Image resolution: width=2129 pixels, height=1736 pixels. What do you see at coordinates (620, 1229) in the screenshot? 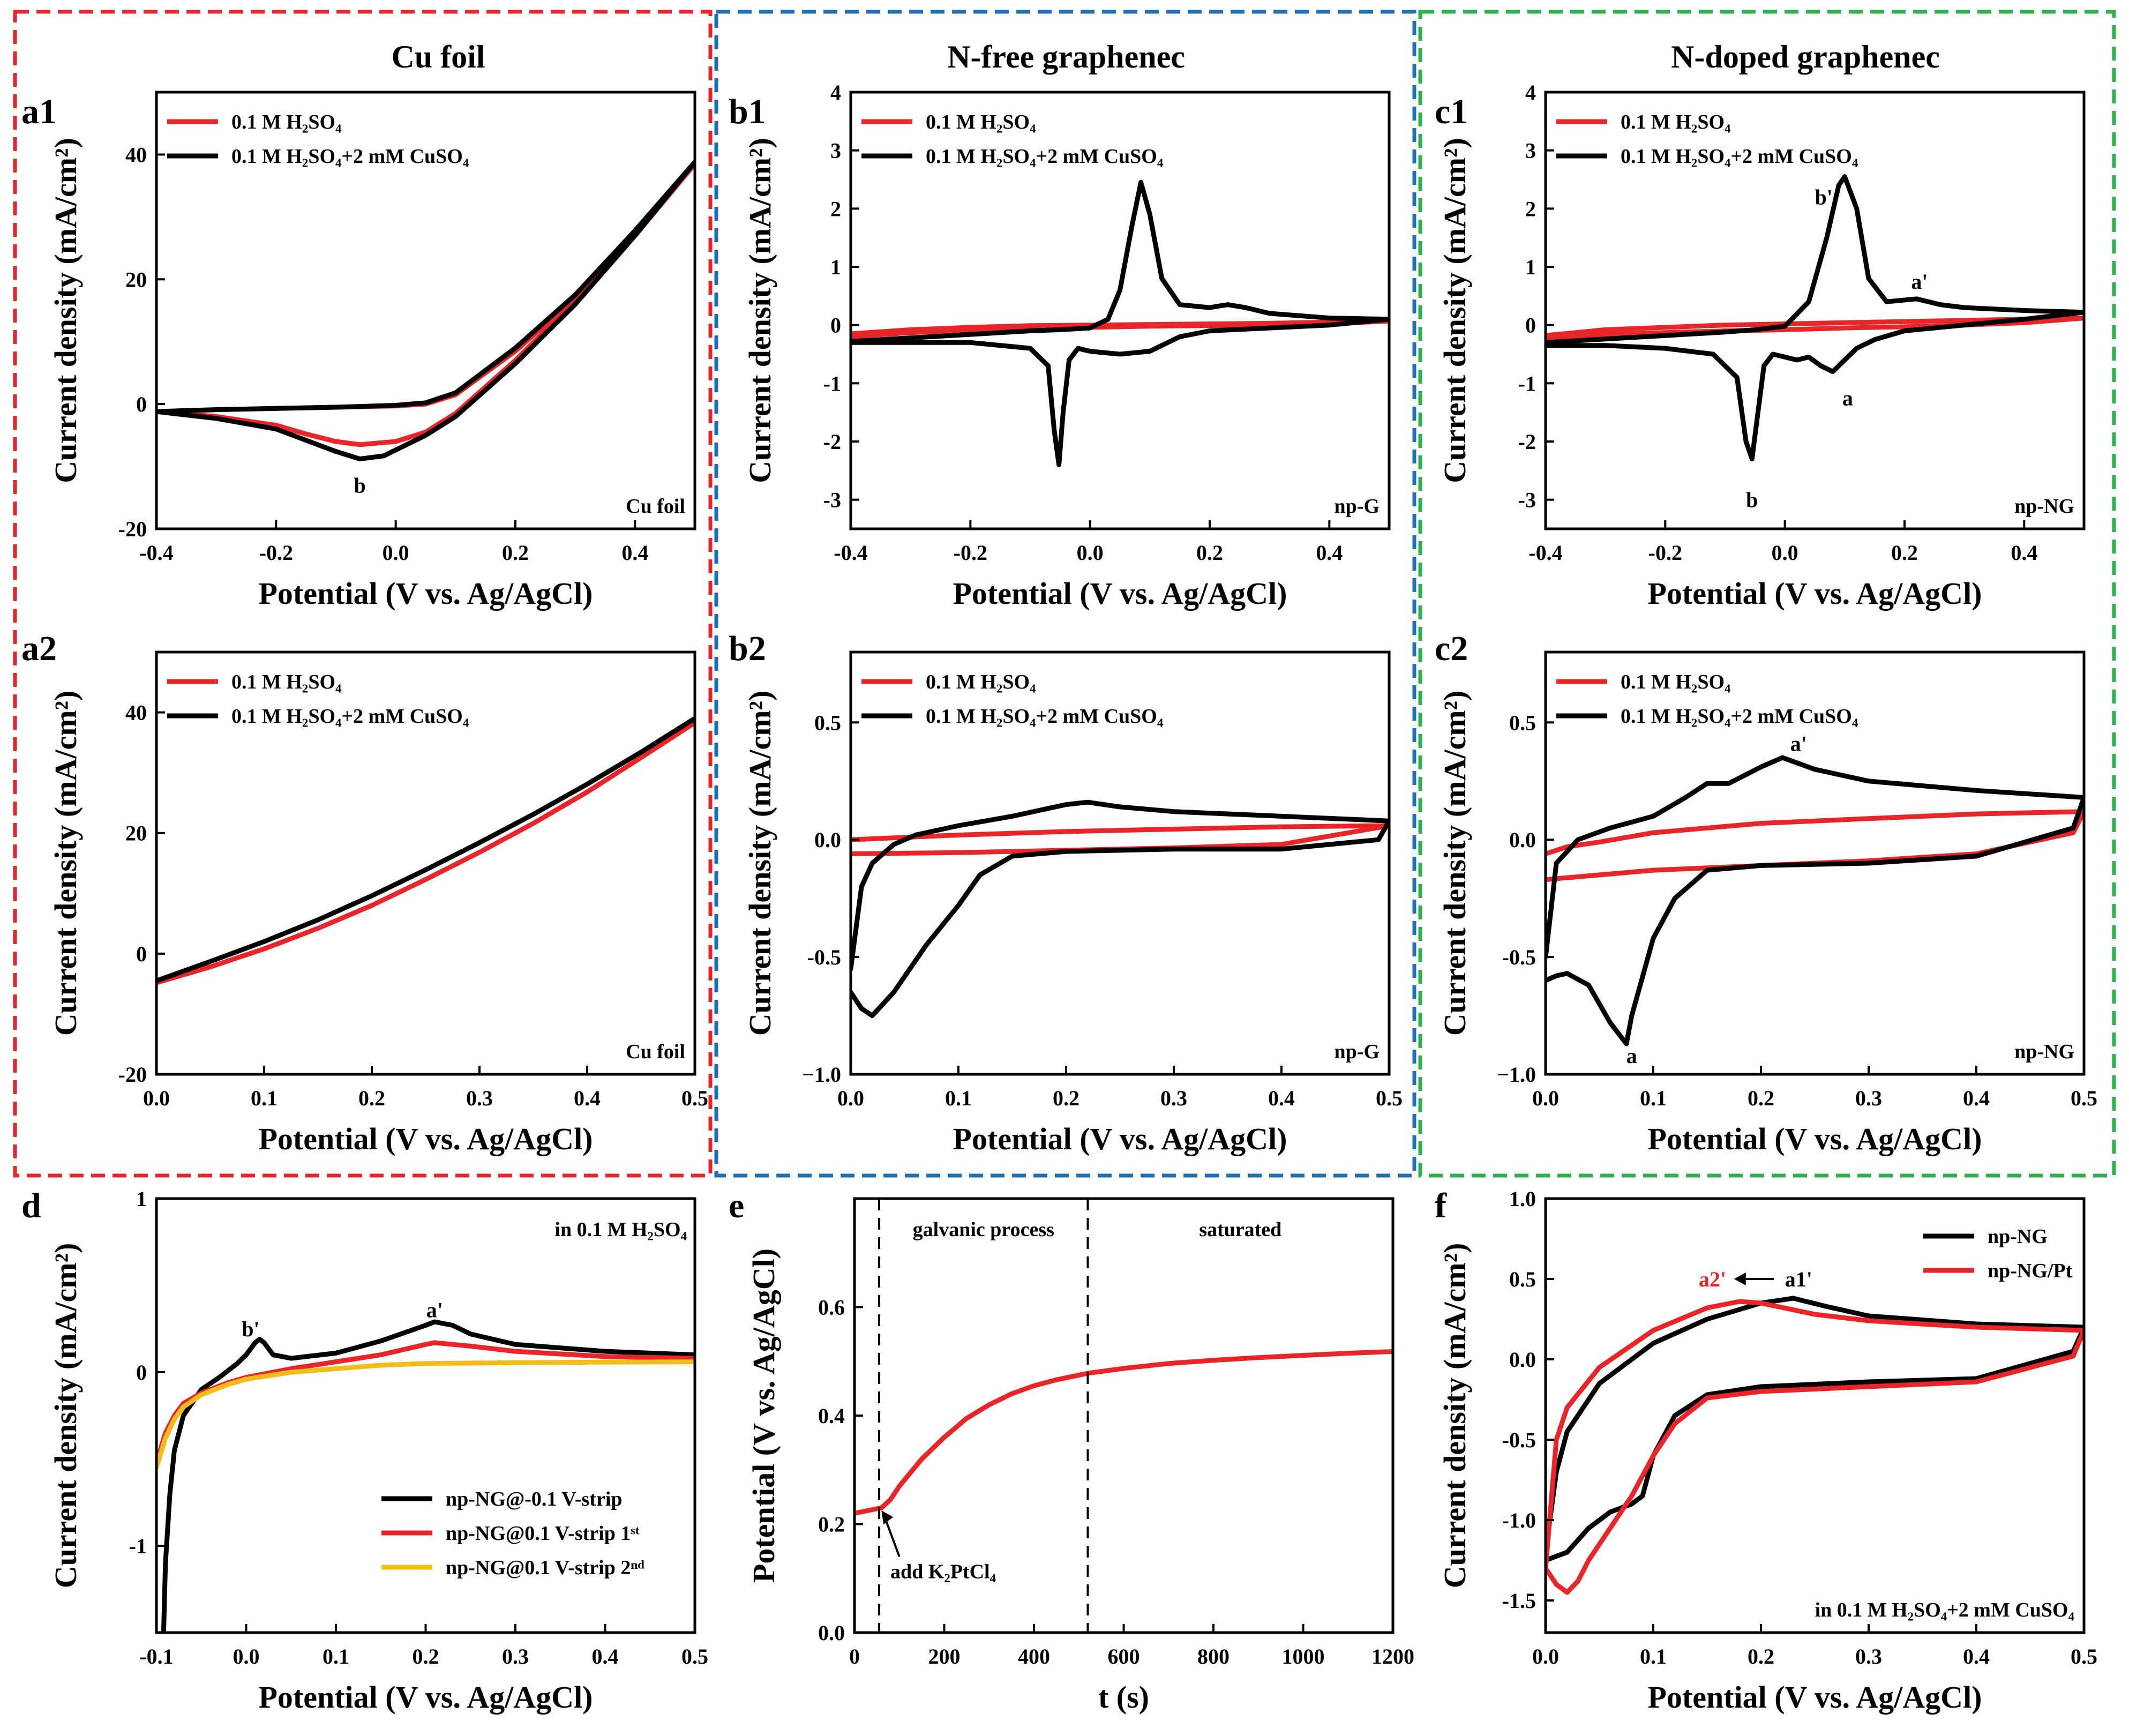
I see `corner-label-d: in 0.1 M H₂SO₄` at bounding box center [620, 1229].